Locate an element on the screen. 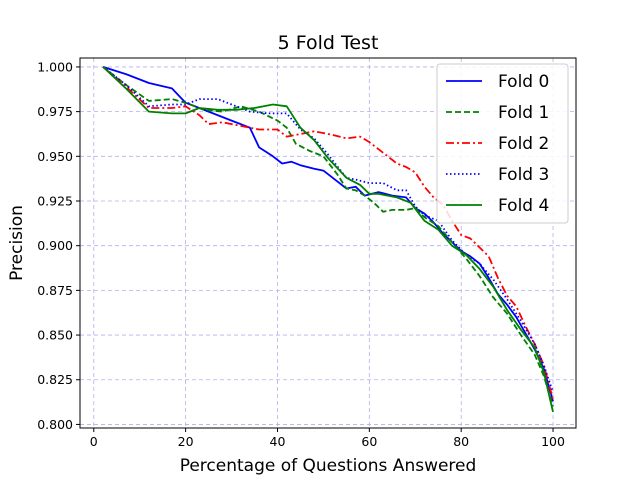 This screenshot has width=640, height=480. y-tick-label: 1.000 is located at coordinates (55, 66).